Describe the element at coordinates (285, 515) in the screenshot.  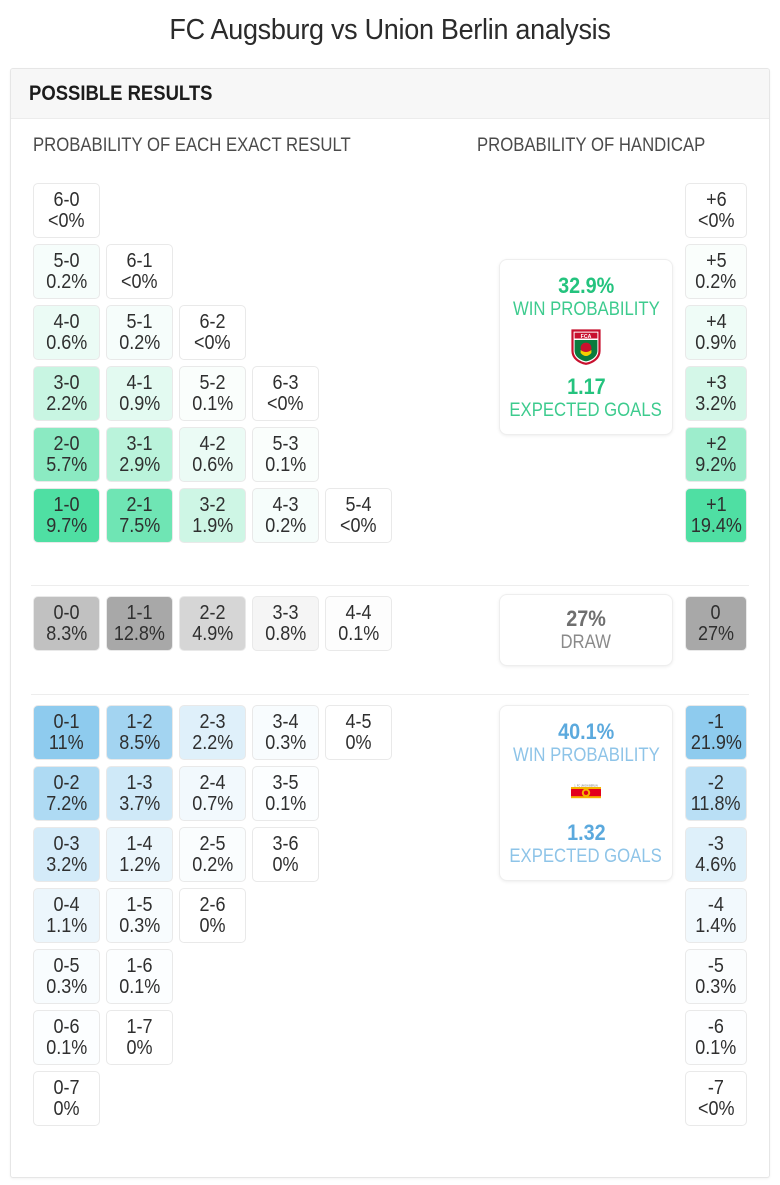
I see `result-cell: 4-3 0.2%` at that location.